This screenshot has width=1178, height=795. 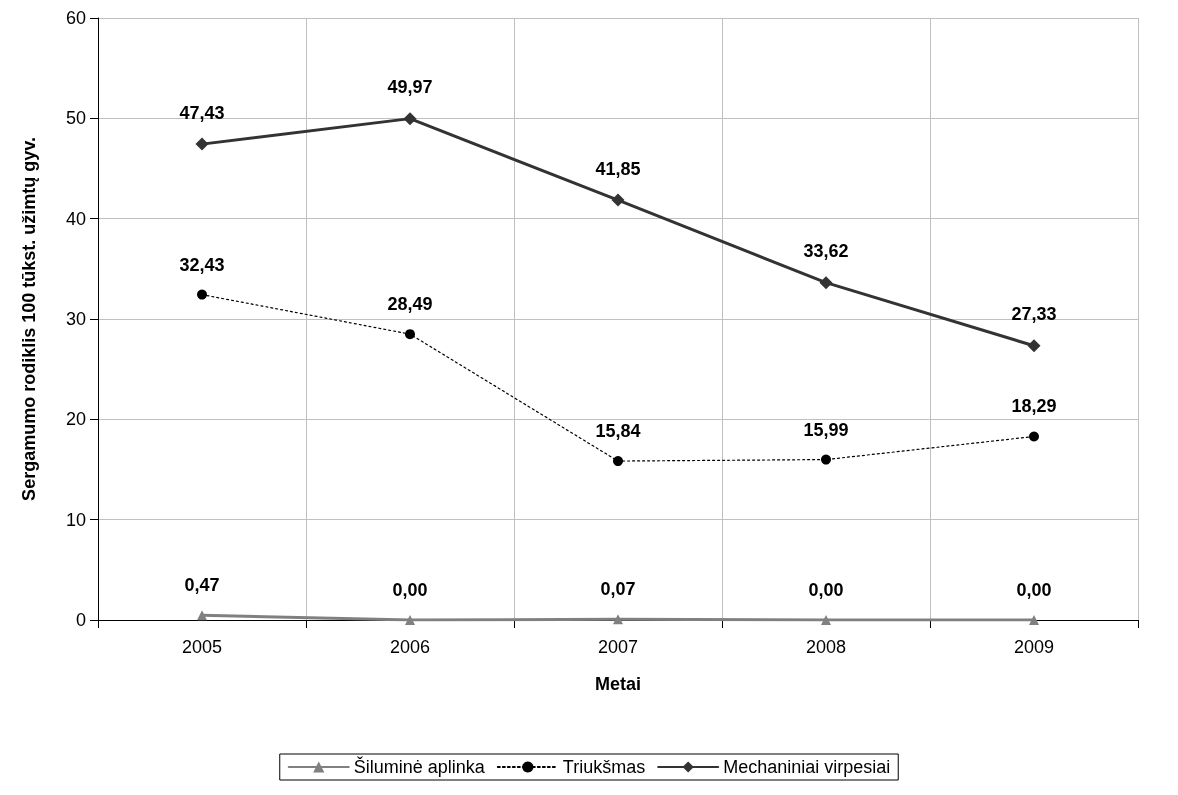 What do you see at coordinates (826, 647) in the screenshot?
I see `x-tick-label: 2008` at bounding box center [826, 647].